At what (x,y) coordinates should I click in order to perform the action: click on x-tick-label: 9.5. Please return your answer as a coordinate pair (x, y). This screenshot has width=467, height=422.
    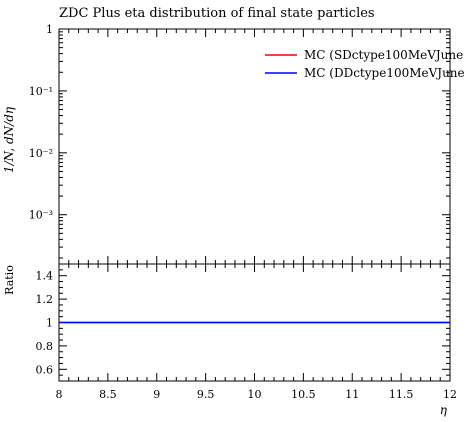
    Looking at the image, I should click on (206, 394).